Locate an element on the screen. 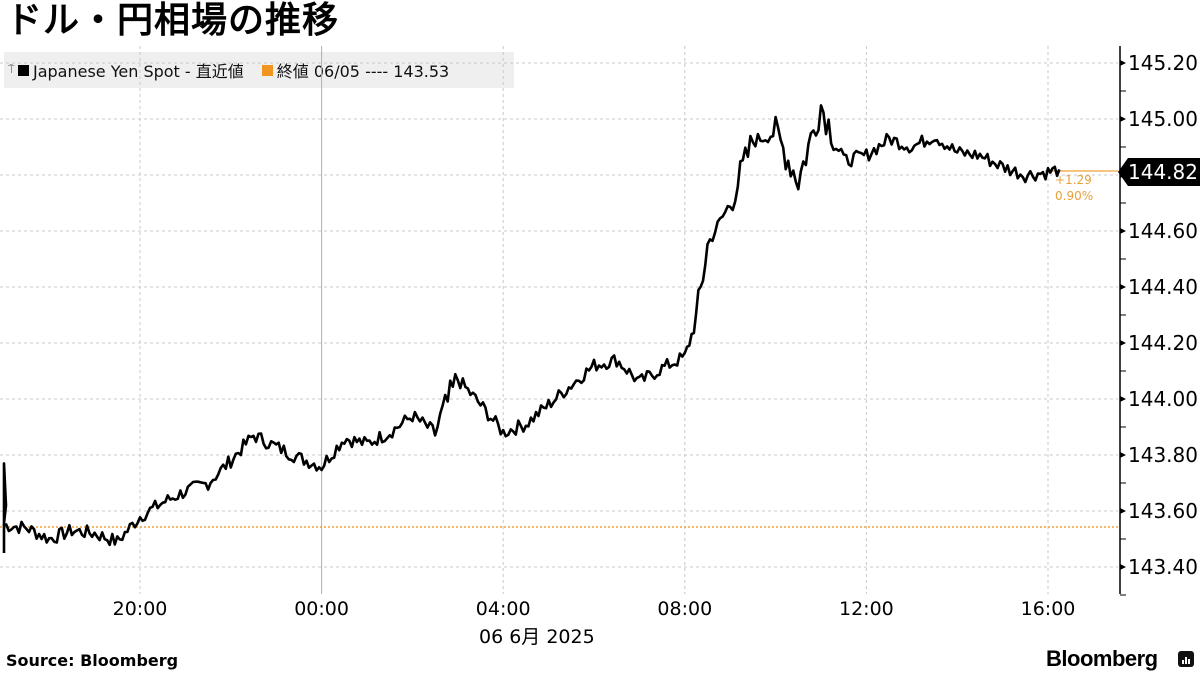 Image resolution: width=1200 pixels, height=675 pixels. bloomberg-logo: Bloomberg is located at coordinates (1102, 658).